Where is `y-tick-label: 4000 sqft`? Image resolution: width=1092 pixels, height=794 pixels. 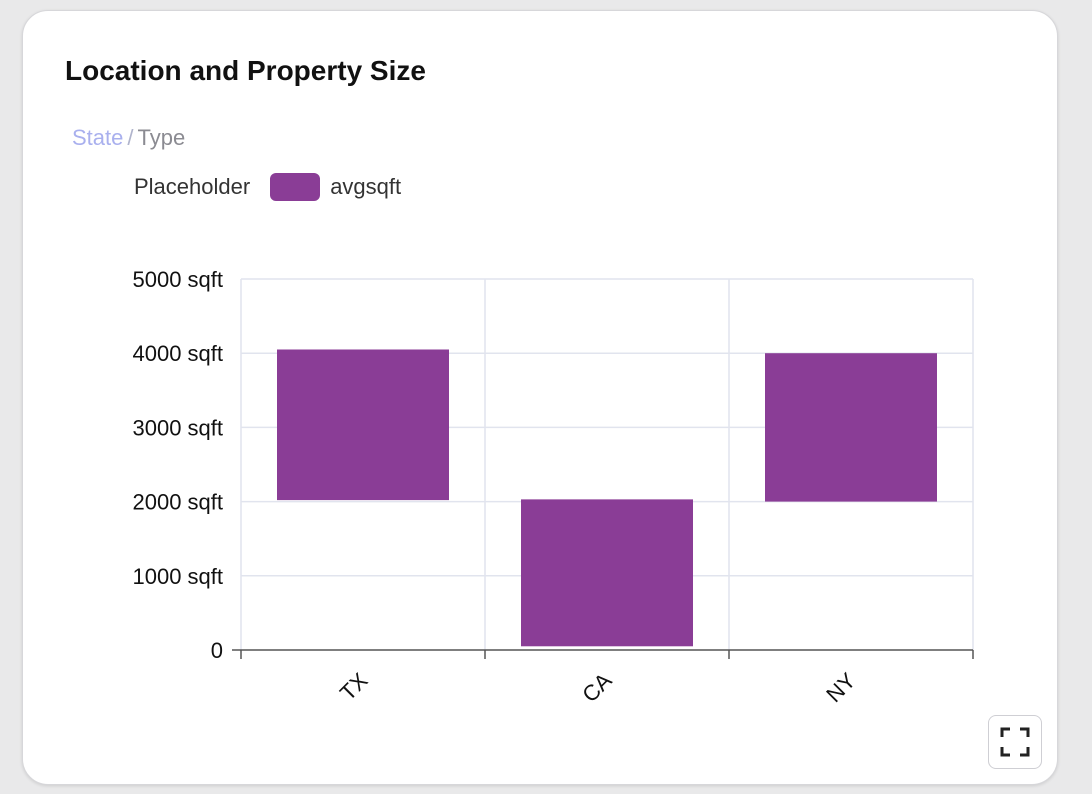
y-tick-label: 4000 sqft is located at coordinates (177, 353).